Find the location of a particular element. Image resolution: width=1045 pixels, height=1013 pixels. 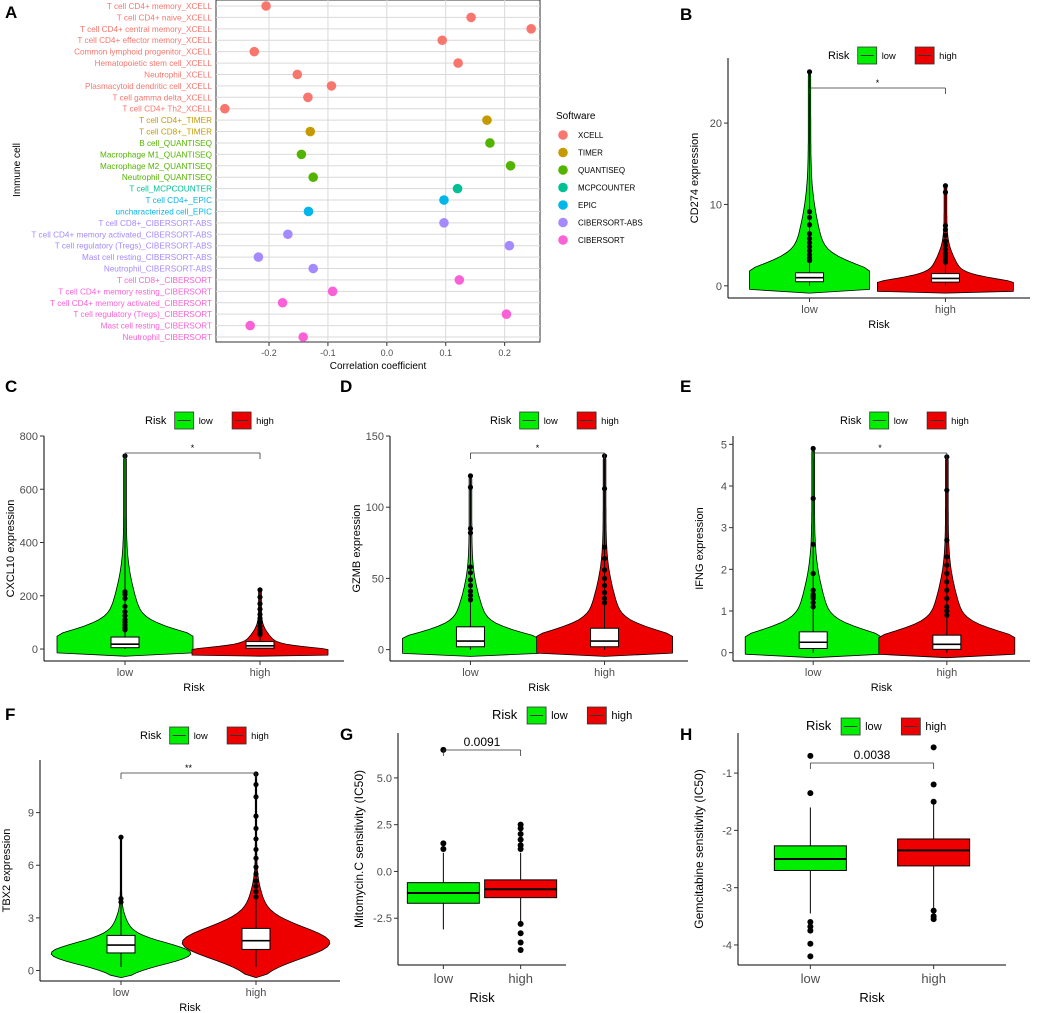

y-tick-label: Plasmacytoid dendritic cell_XCELL is located at coordinates (148, 86).